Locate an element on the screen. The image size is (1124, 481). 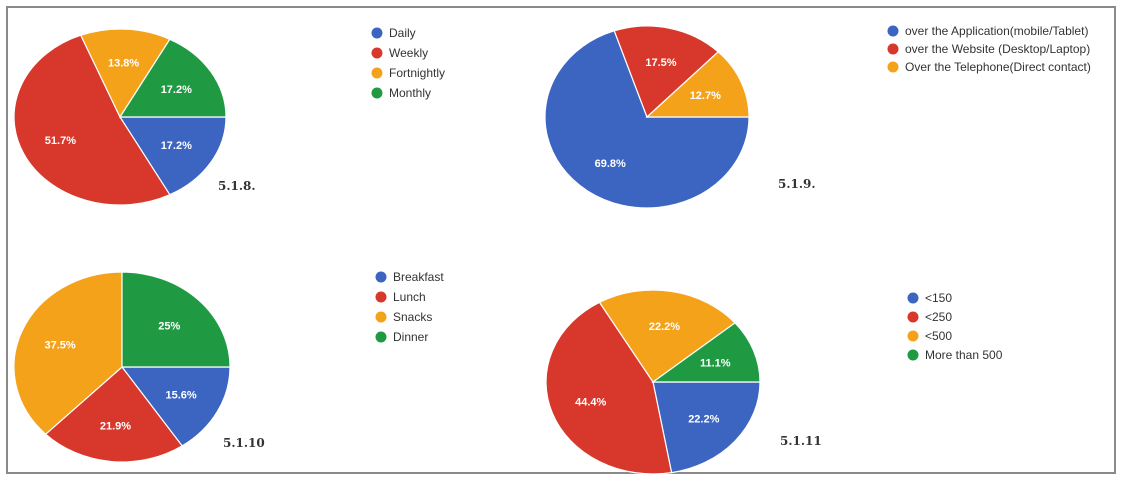
slice-label-2-0: 15.6% is located at coordinates (180, 396).